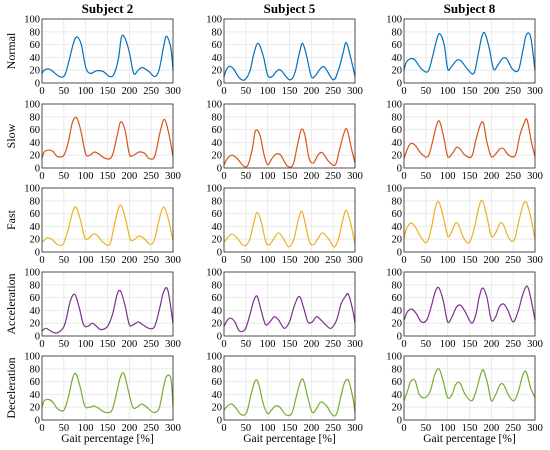  I want to click on column-title-subject-8: Subject 8, so click(470, 8).